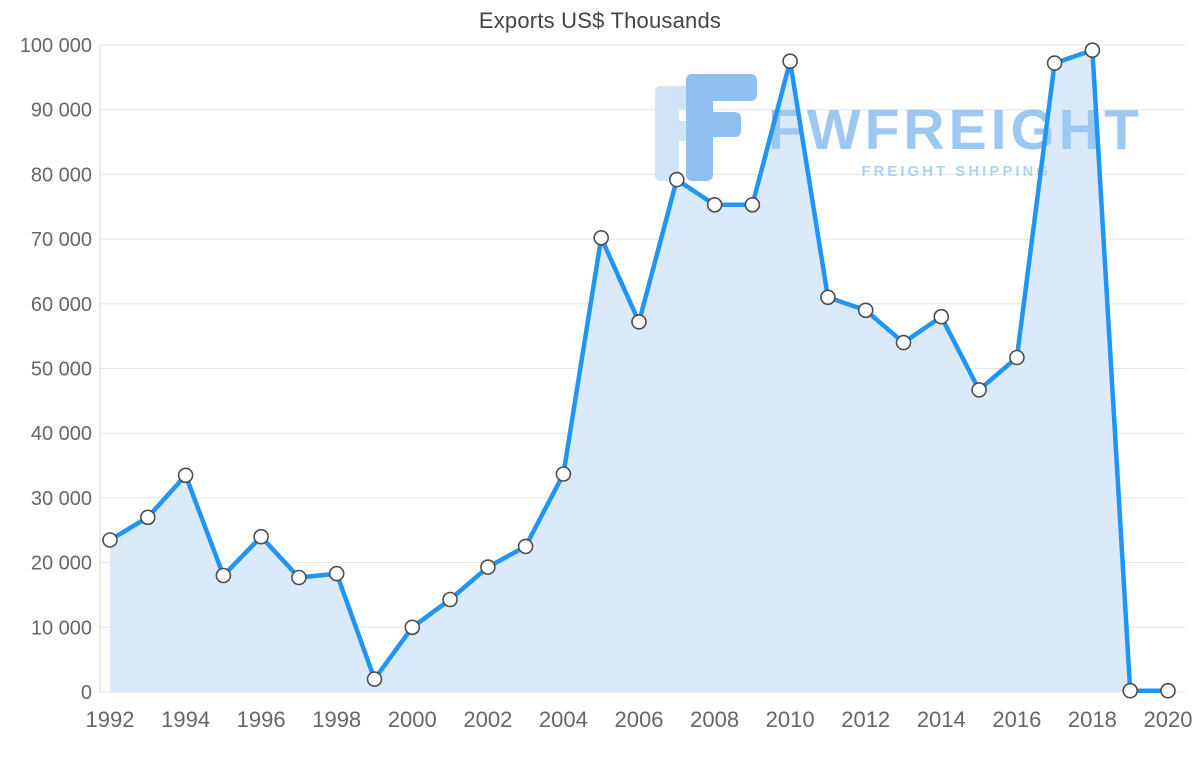  I want to click on y-axis-tick-label: 60 000, so click(61, 305).